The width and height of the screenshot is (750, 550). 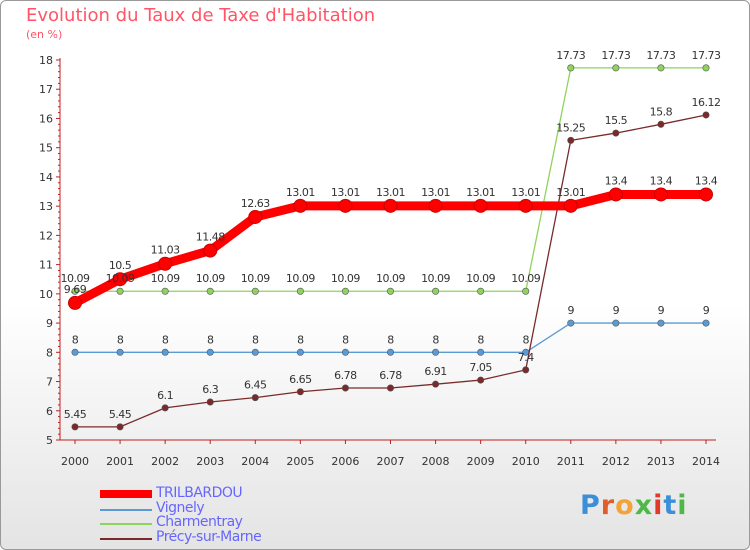 What do you see at coordinates (201, 15) in the screenshot?
I see `chart-title: Evolution du Taux de Taxe d'Habitation` at bounding box center [201, 15].